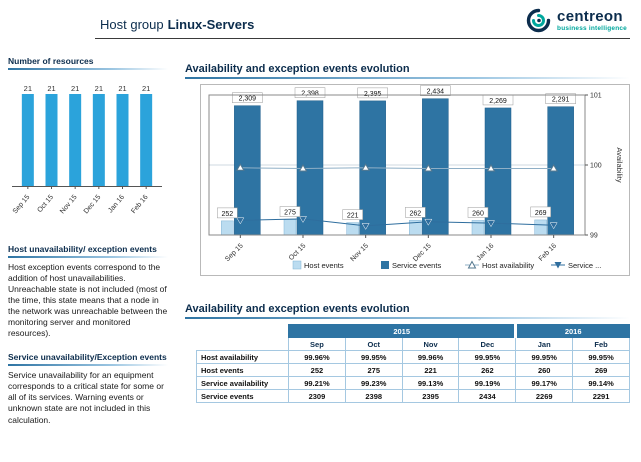 Image resolution: width=641 pixels, height=462 pixels. Describe the element at coordinates (324, 265) in the screenshot. I see `legend-host-events-label: Host events` at that location.